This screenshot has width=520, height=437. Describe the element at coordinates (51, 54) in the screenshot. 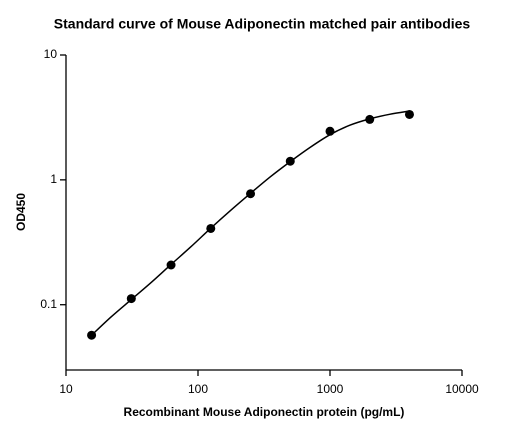

I see `y-tick-label: 10` at that location.